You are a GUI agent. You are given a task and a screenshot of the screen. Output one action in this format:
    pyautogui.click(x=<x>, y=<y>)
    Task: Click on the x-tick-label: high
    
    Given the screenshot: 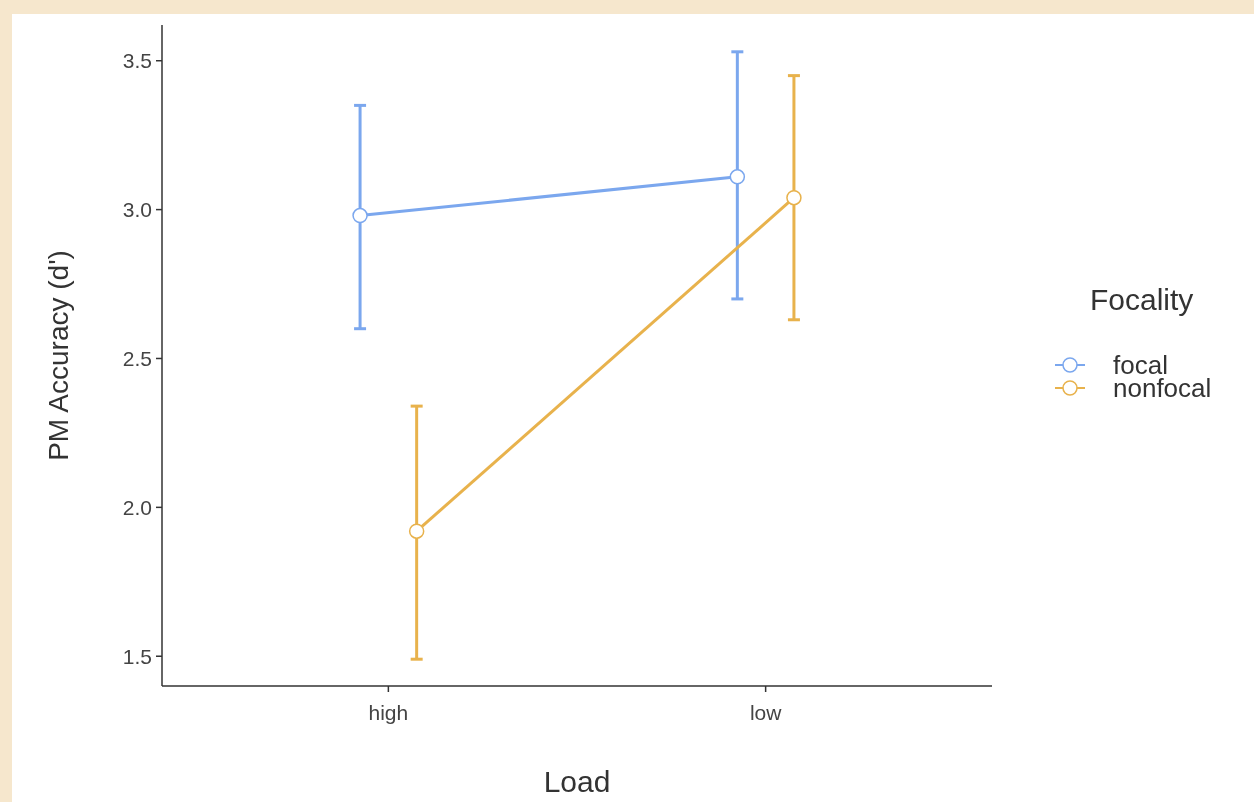 What is the action you would take?
    pyautogui.click(x=388, y=712)
    